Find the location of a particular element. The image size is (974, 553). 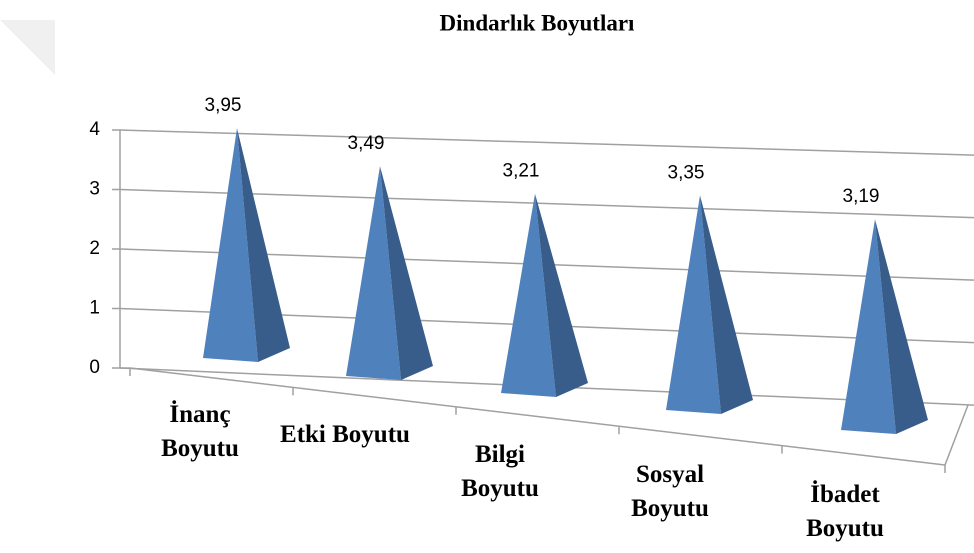

value-label: 3,35 is located at coordinates (686, 172).